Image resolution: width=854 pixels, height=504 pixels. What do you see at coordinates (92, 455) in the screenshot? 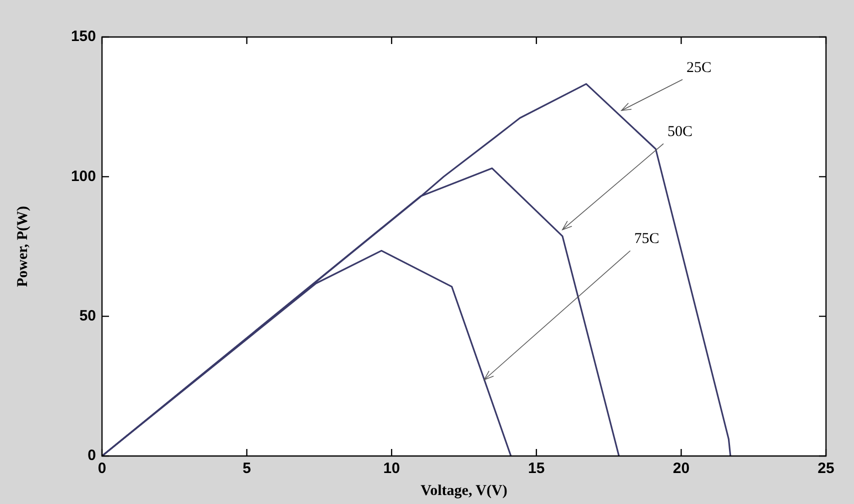
I see `y-tick-label: 0` at bounding box center [92, 455].